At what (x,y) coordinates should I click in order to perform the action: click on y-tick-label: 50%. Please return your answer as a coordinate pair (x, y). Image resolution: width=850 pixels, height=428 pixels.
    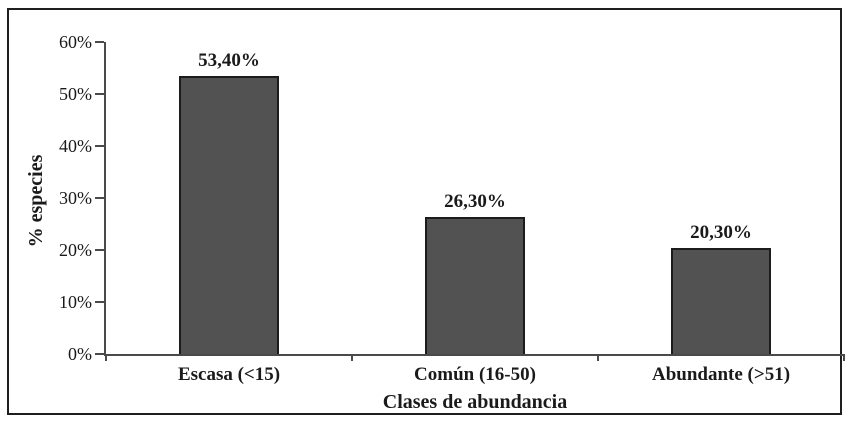
    Looking at the image, I should click on (75, 94).